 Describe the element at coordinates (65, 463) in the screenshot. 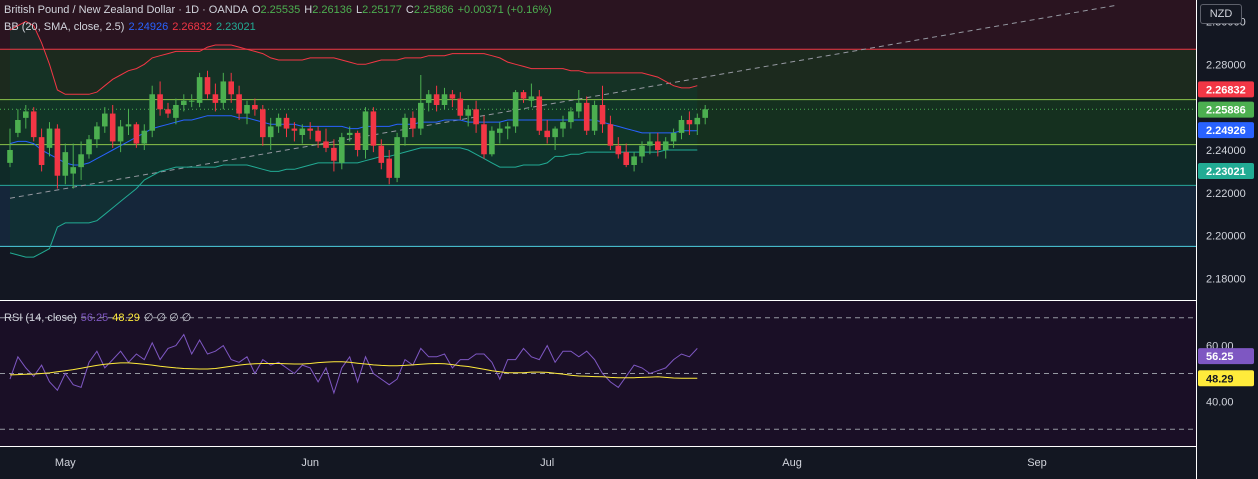

I see `time-axis-label: May` at that location.